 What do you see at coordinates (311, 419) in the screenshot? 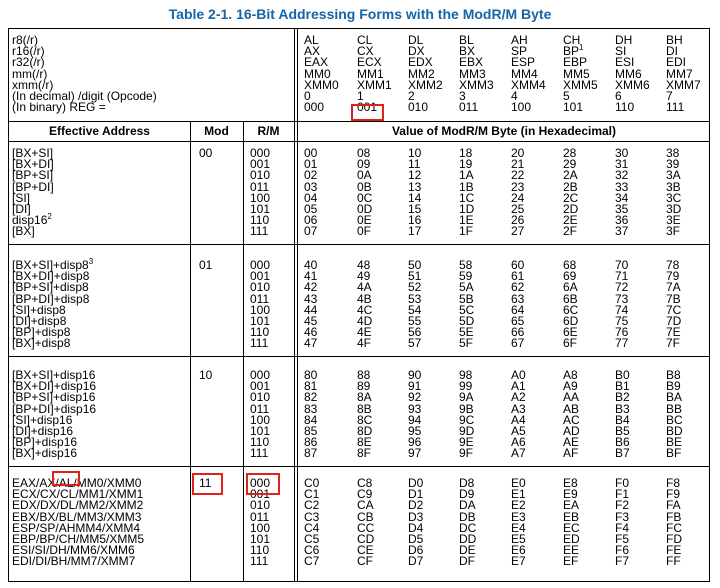
I see `hex-value: 84` at bounding box center [311, 419].